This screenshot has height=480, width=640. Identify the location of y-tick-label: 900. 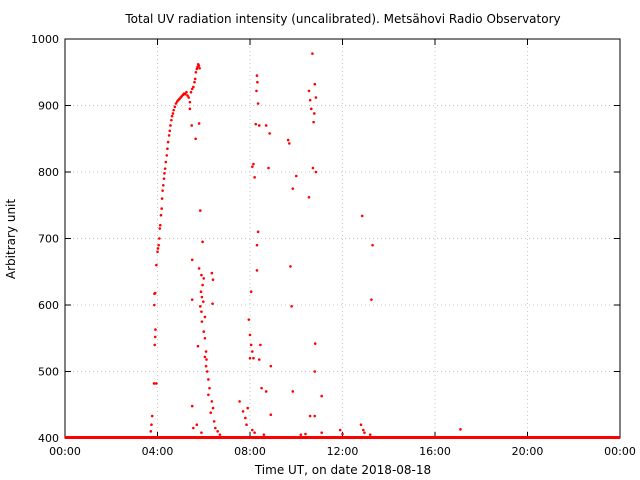
(48, 106).